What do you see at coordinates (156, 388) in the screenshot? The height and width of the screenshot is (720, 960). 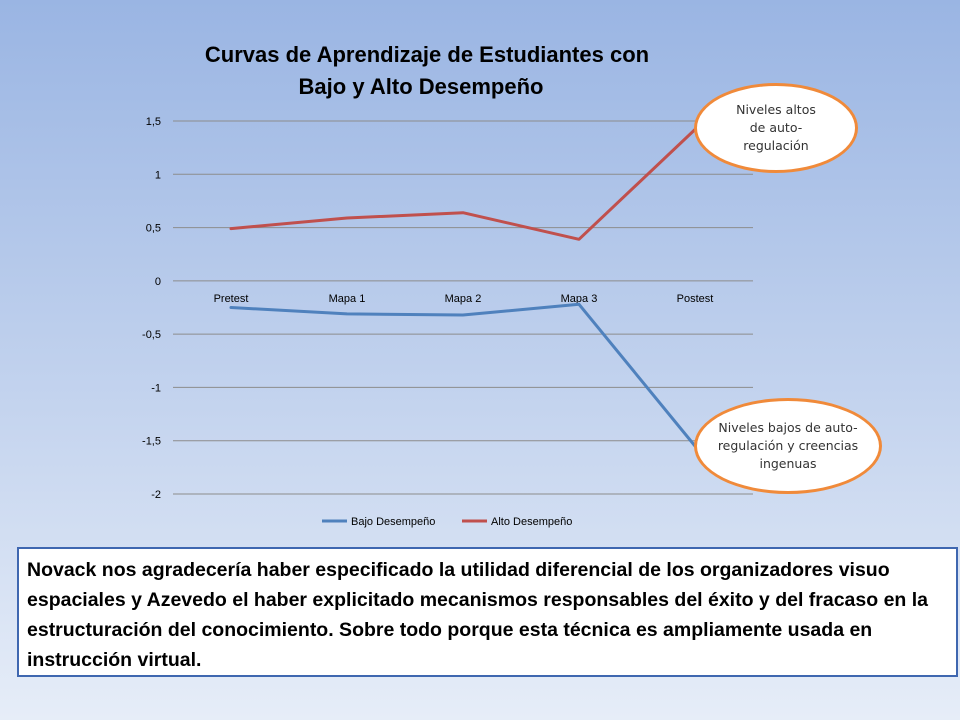 I see `y-tick-label: -1` at bounding box center [156, 388].